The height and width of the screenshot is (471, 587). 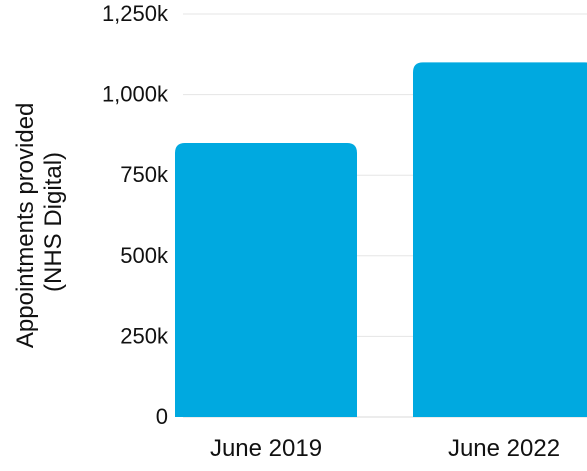 I want to click on y-axis-label-line-1: Appointments provided, so click(x=25, y=225).